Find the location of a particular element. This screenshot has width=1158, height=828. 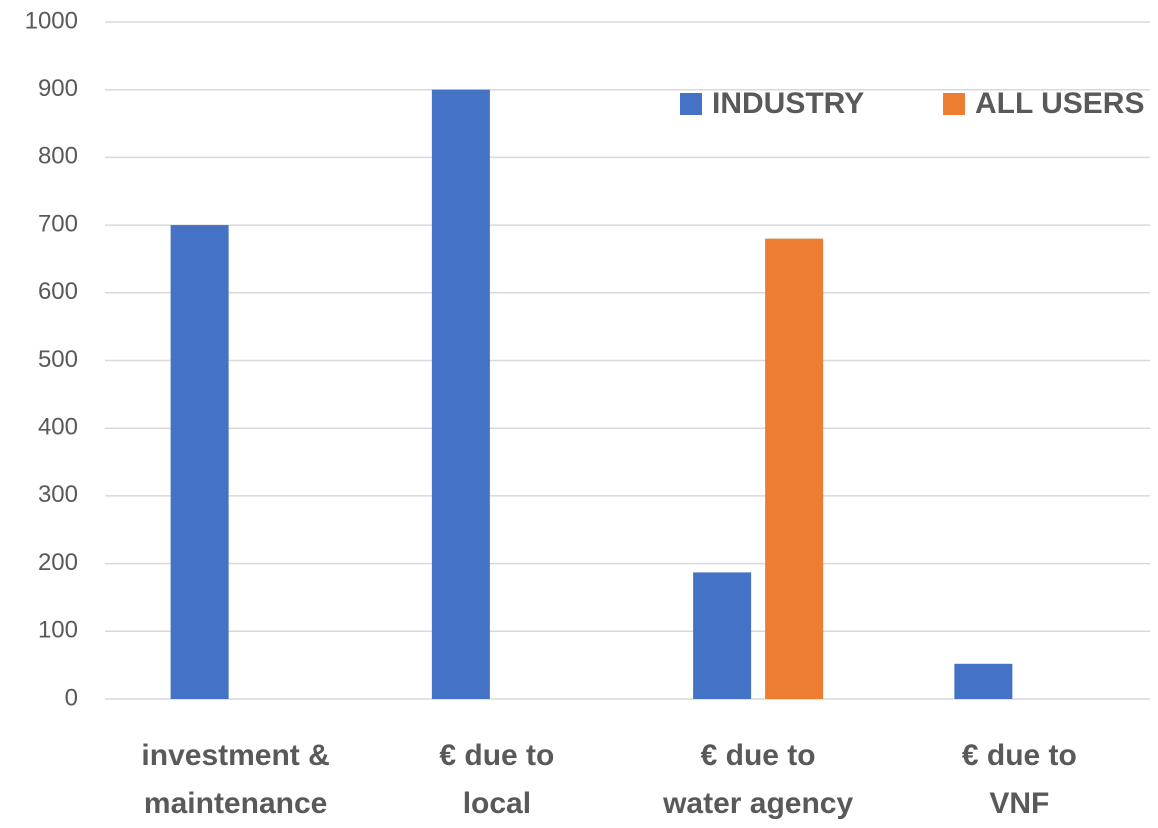

y-tick-label: 800 is located at coordinates (58, 156).